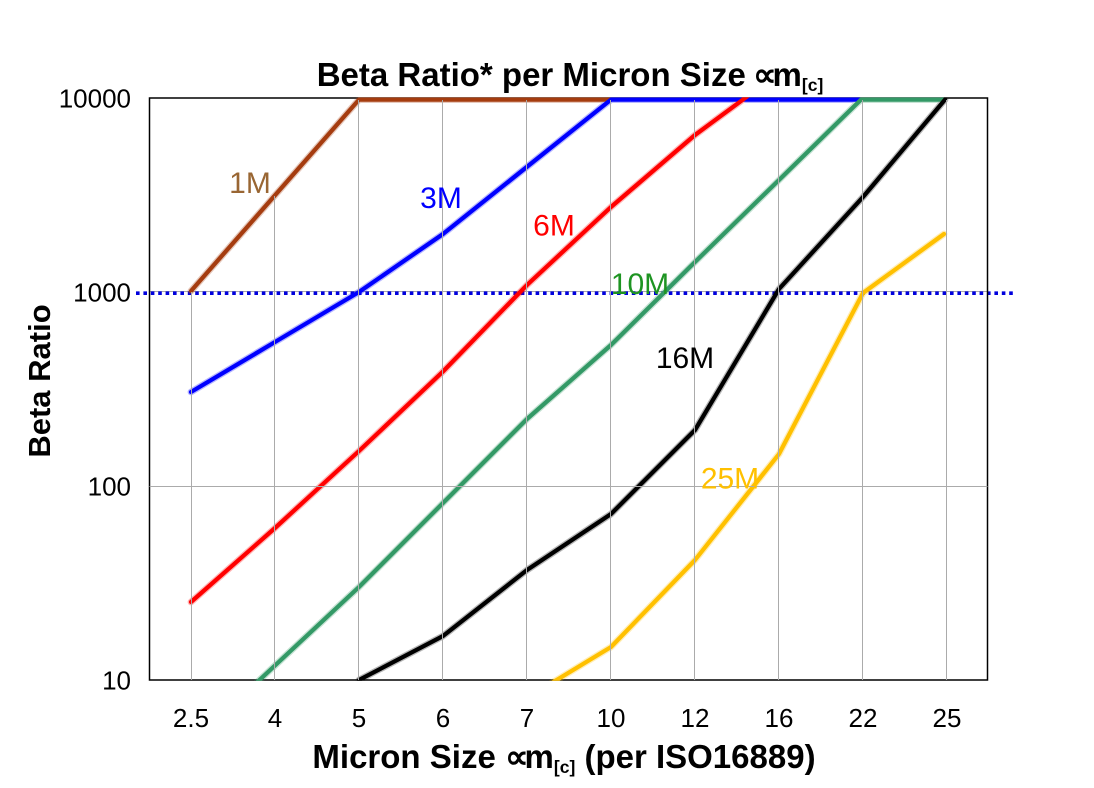 The height and width of the screenshot is (788, 1094). What do you see at coordinates (39, 380) in the screenshot?
I see `svg-text: Beta Ratio` at bounding box center [39, 380].